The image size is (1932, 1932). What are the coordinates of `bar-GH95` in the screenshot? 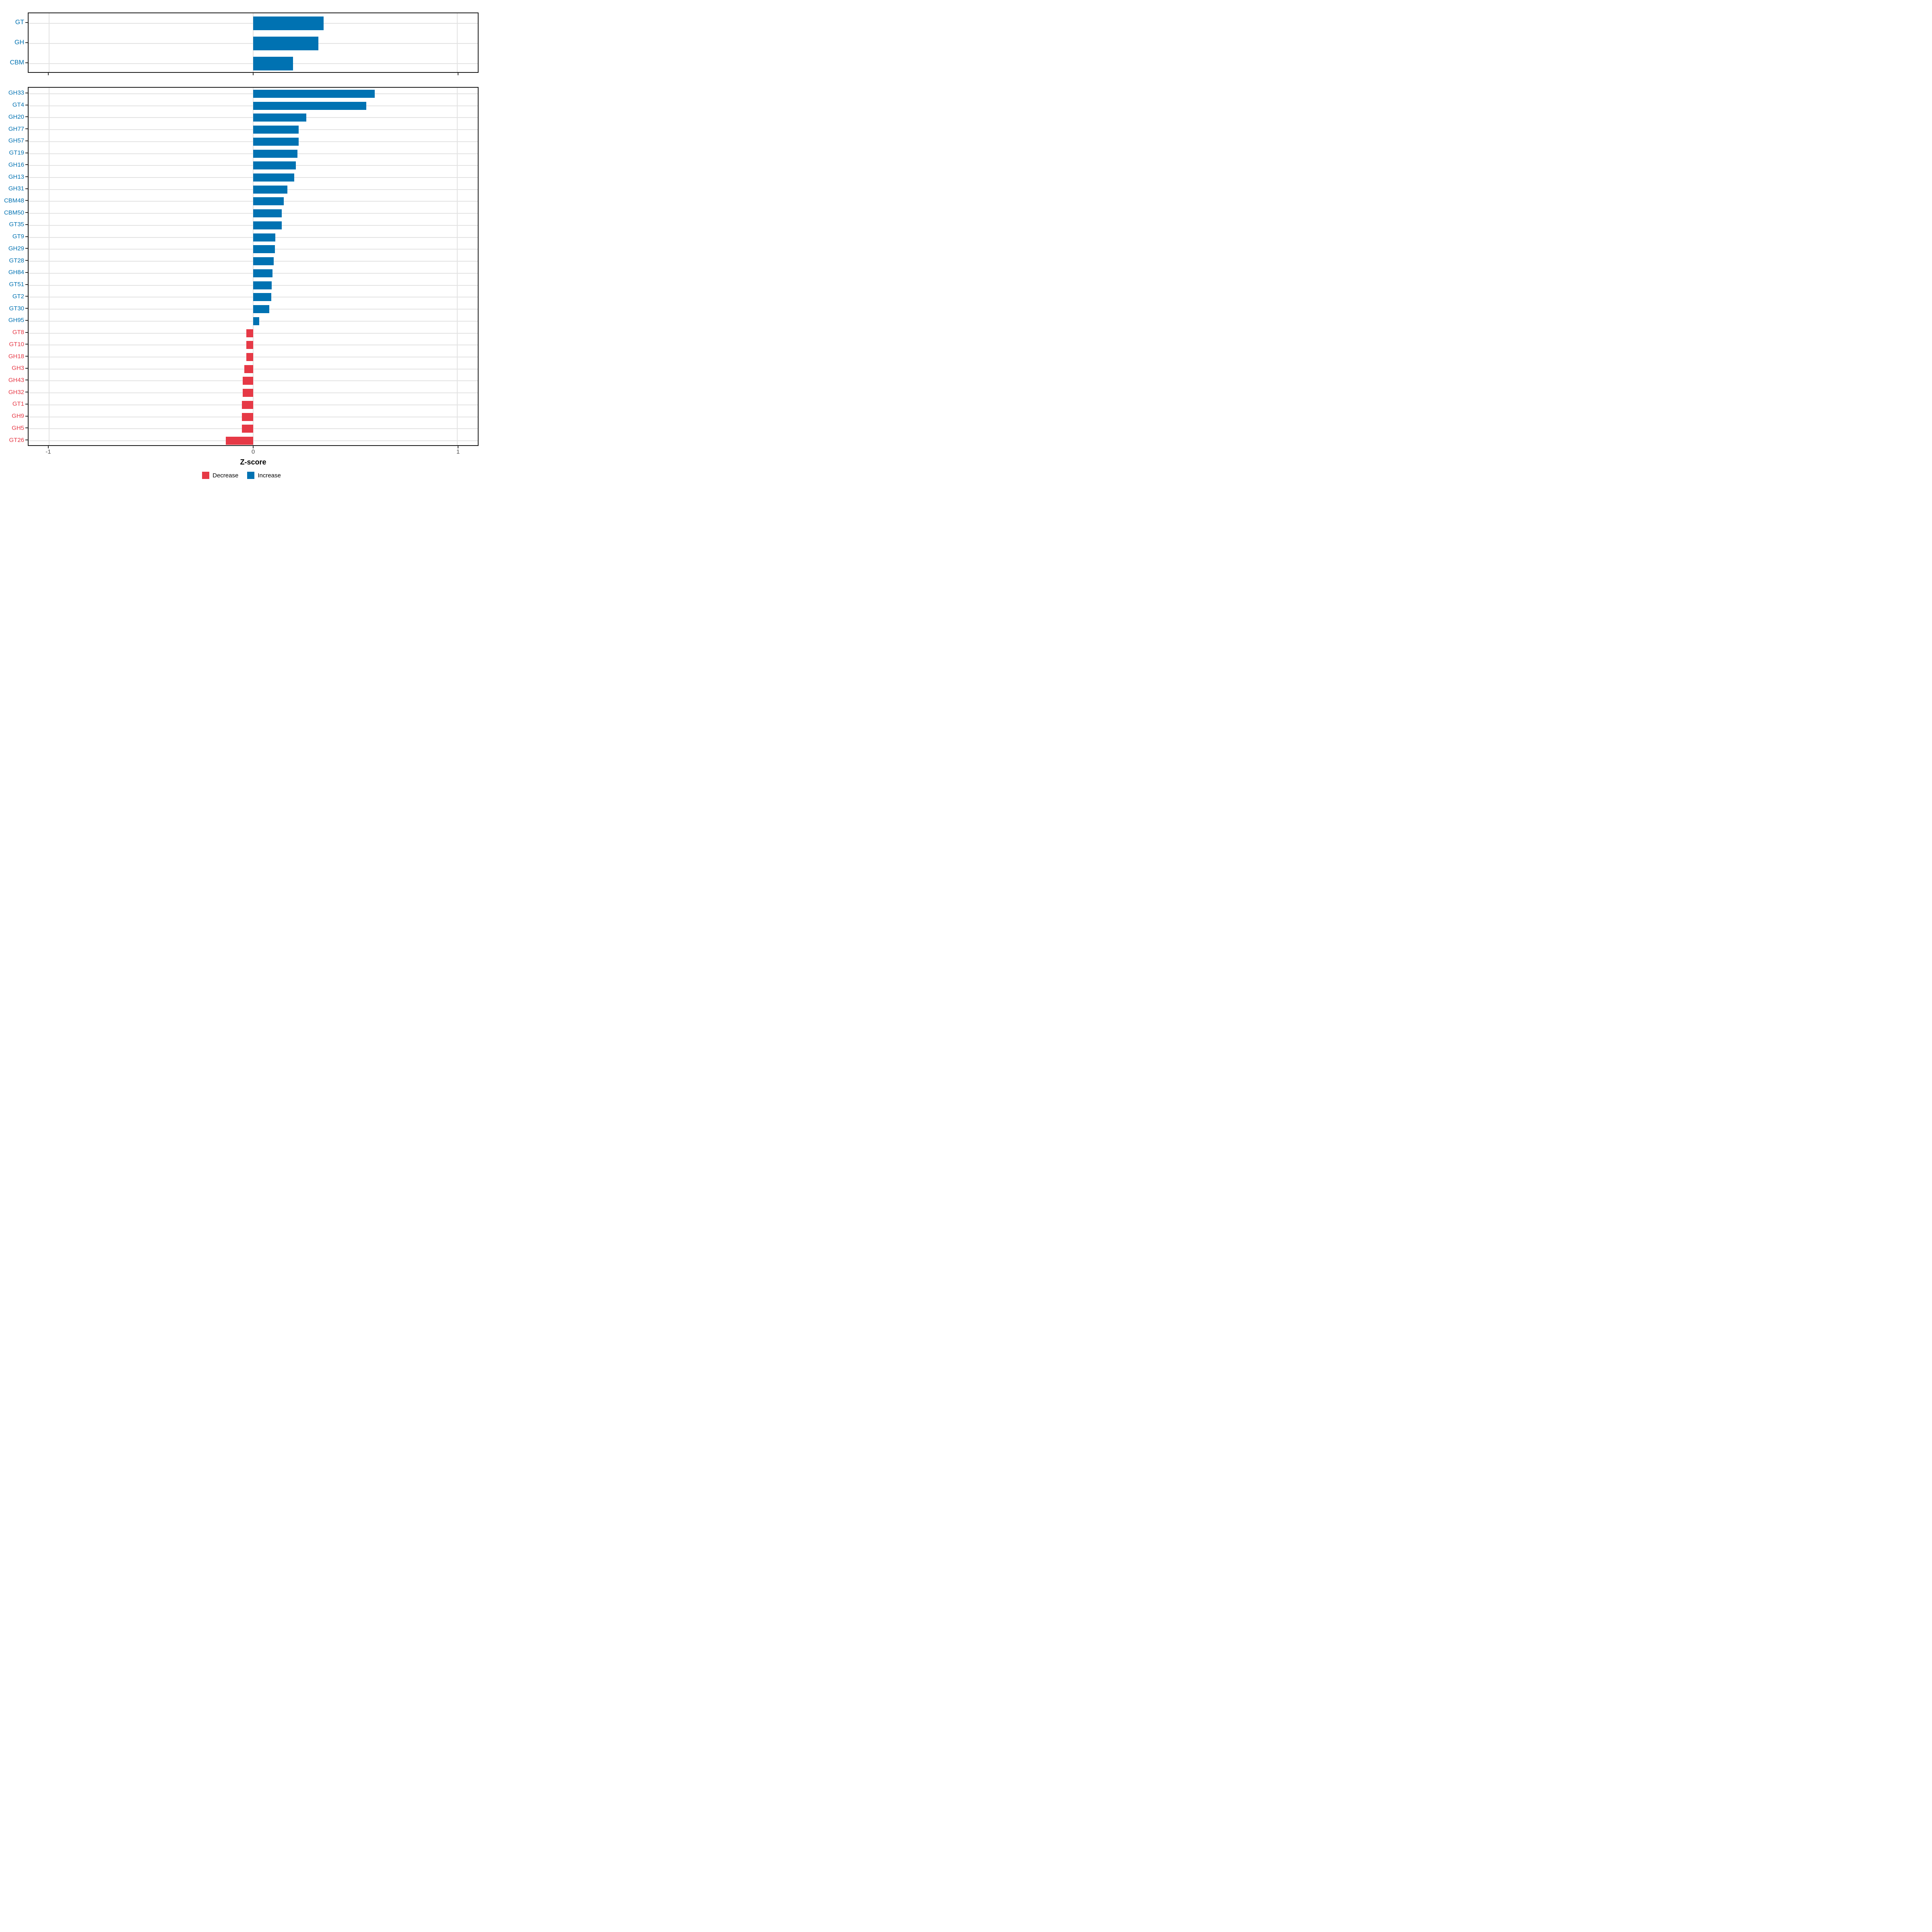 It's located at (256, 321).